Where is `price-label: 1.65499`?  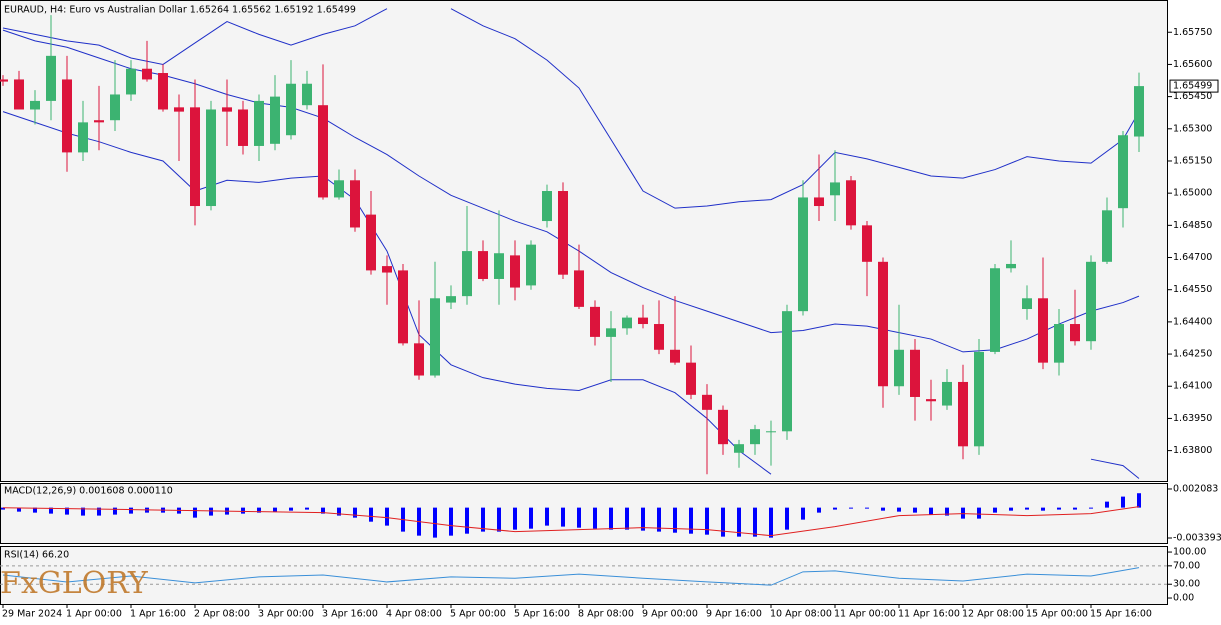
price-label: 1.65499 is located at coordinates (1192, 86).